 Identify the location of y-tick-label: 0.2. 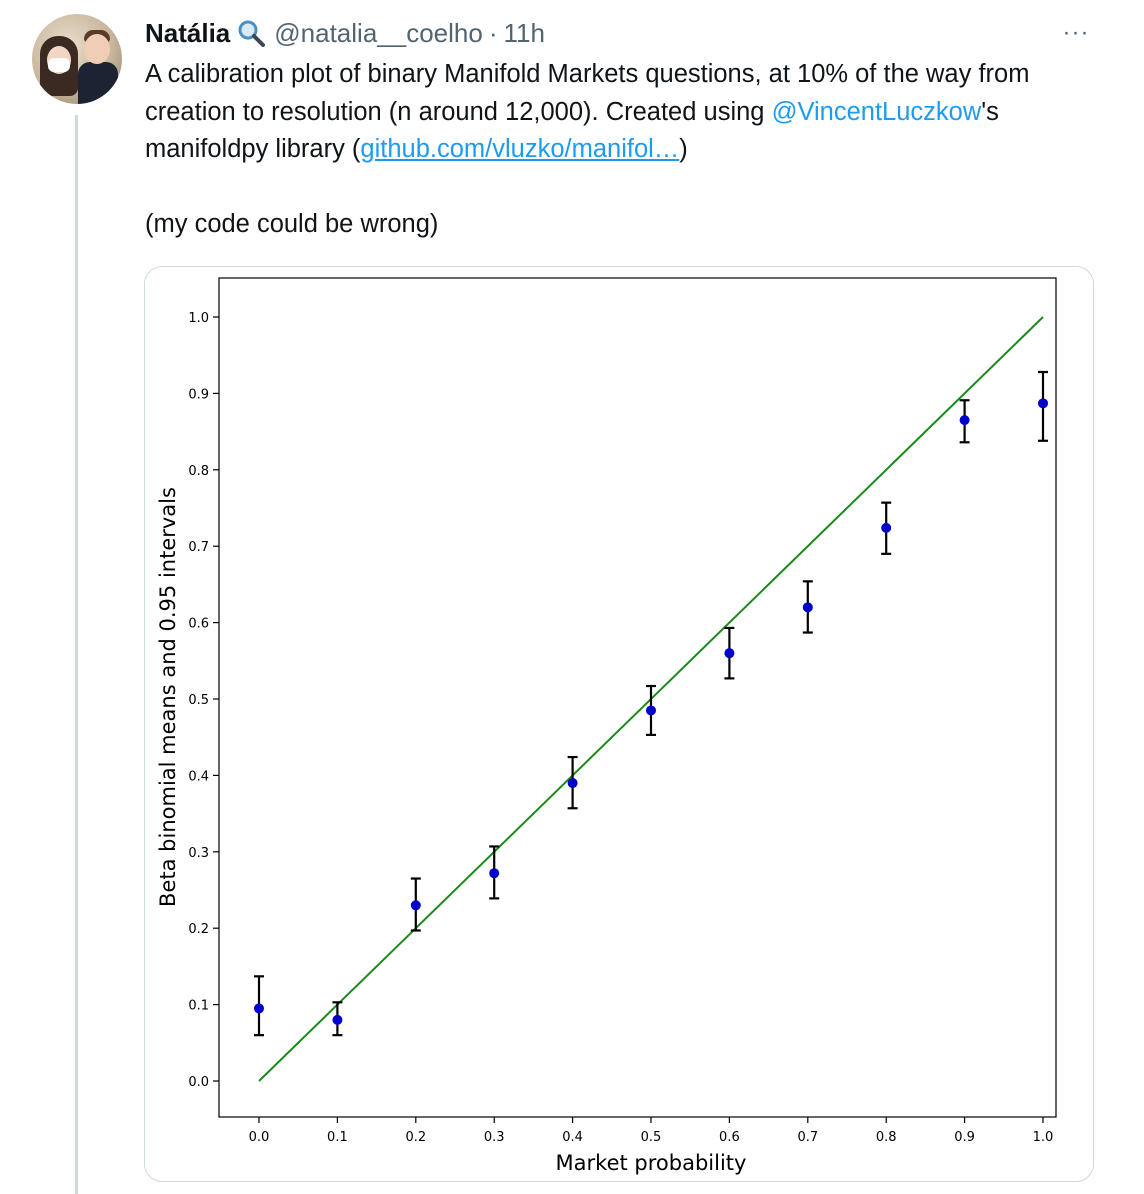
(198, 929).